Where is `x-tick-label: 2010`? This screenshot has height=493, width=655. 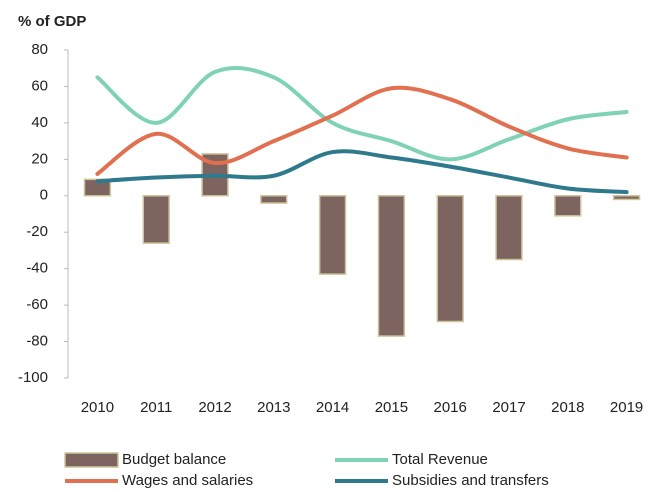 x-tick-label: 2010 is located at coordinates (97, 407).